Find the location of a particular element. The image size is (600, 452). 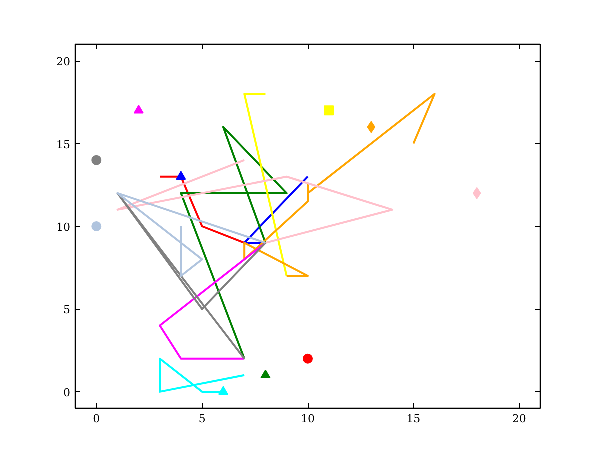

x-tick-label: 0 is located at coordinates (96, 419).